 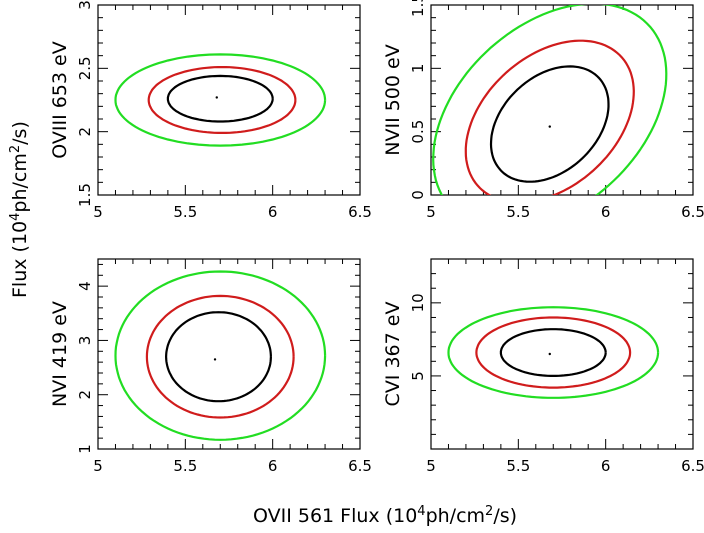 I want to click on panel-y-label: NVII 500 eV, so click(x=393, y=99).